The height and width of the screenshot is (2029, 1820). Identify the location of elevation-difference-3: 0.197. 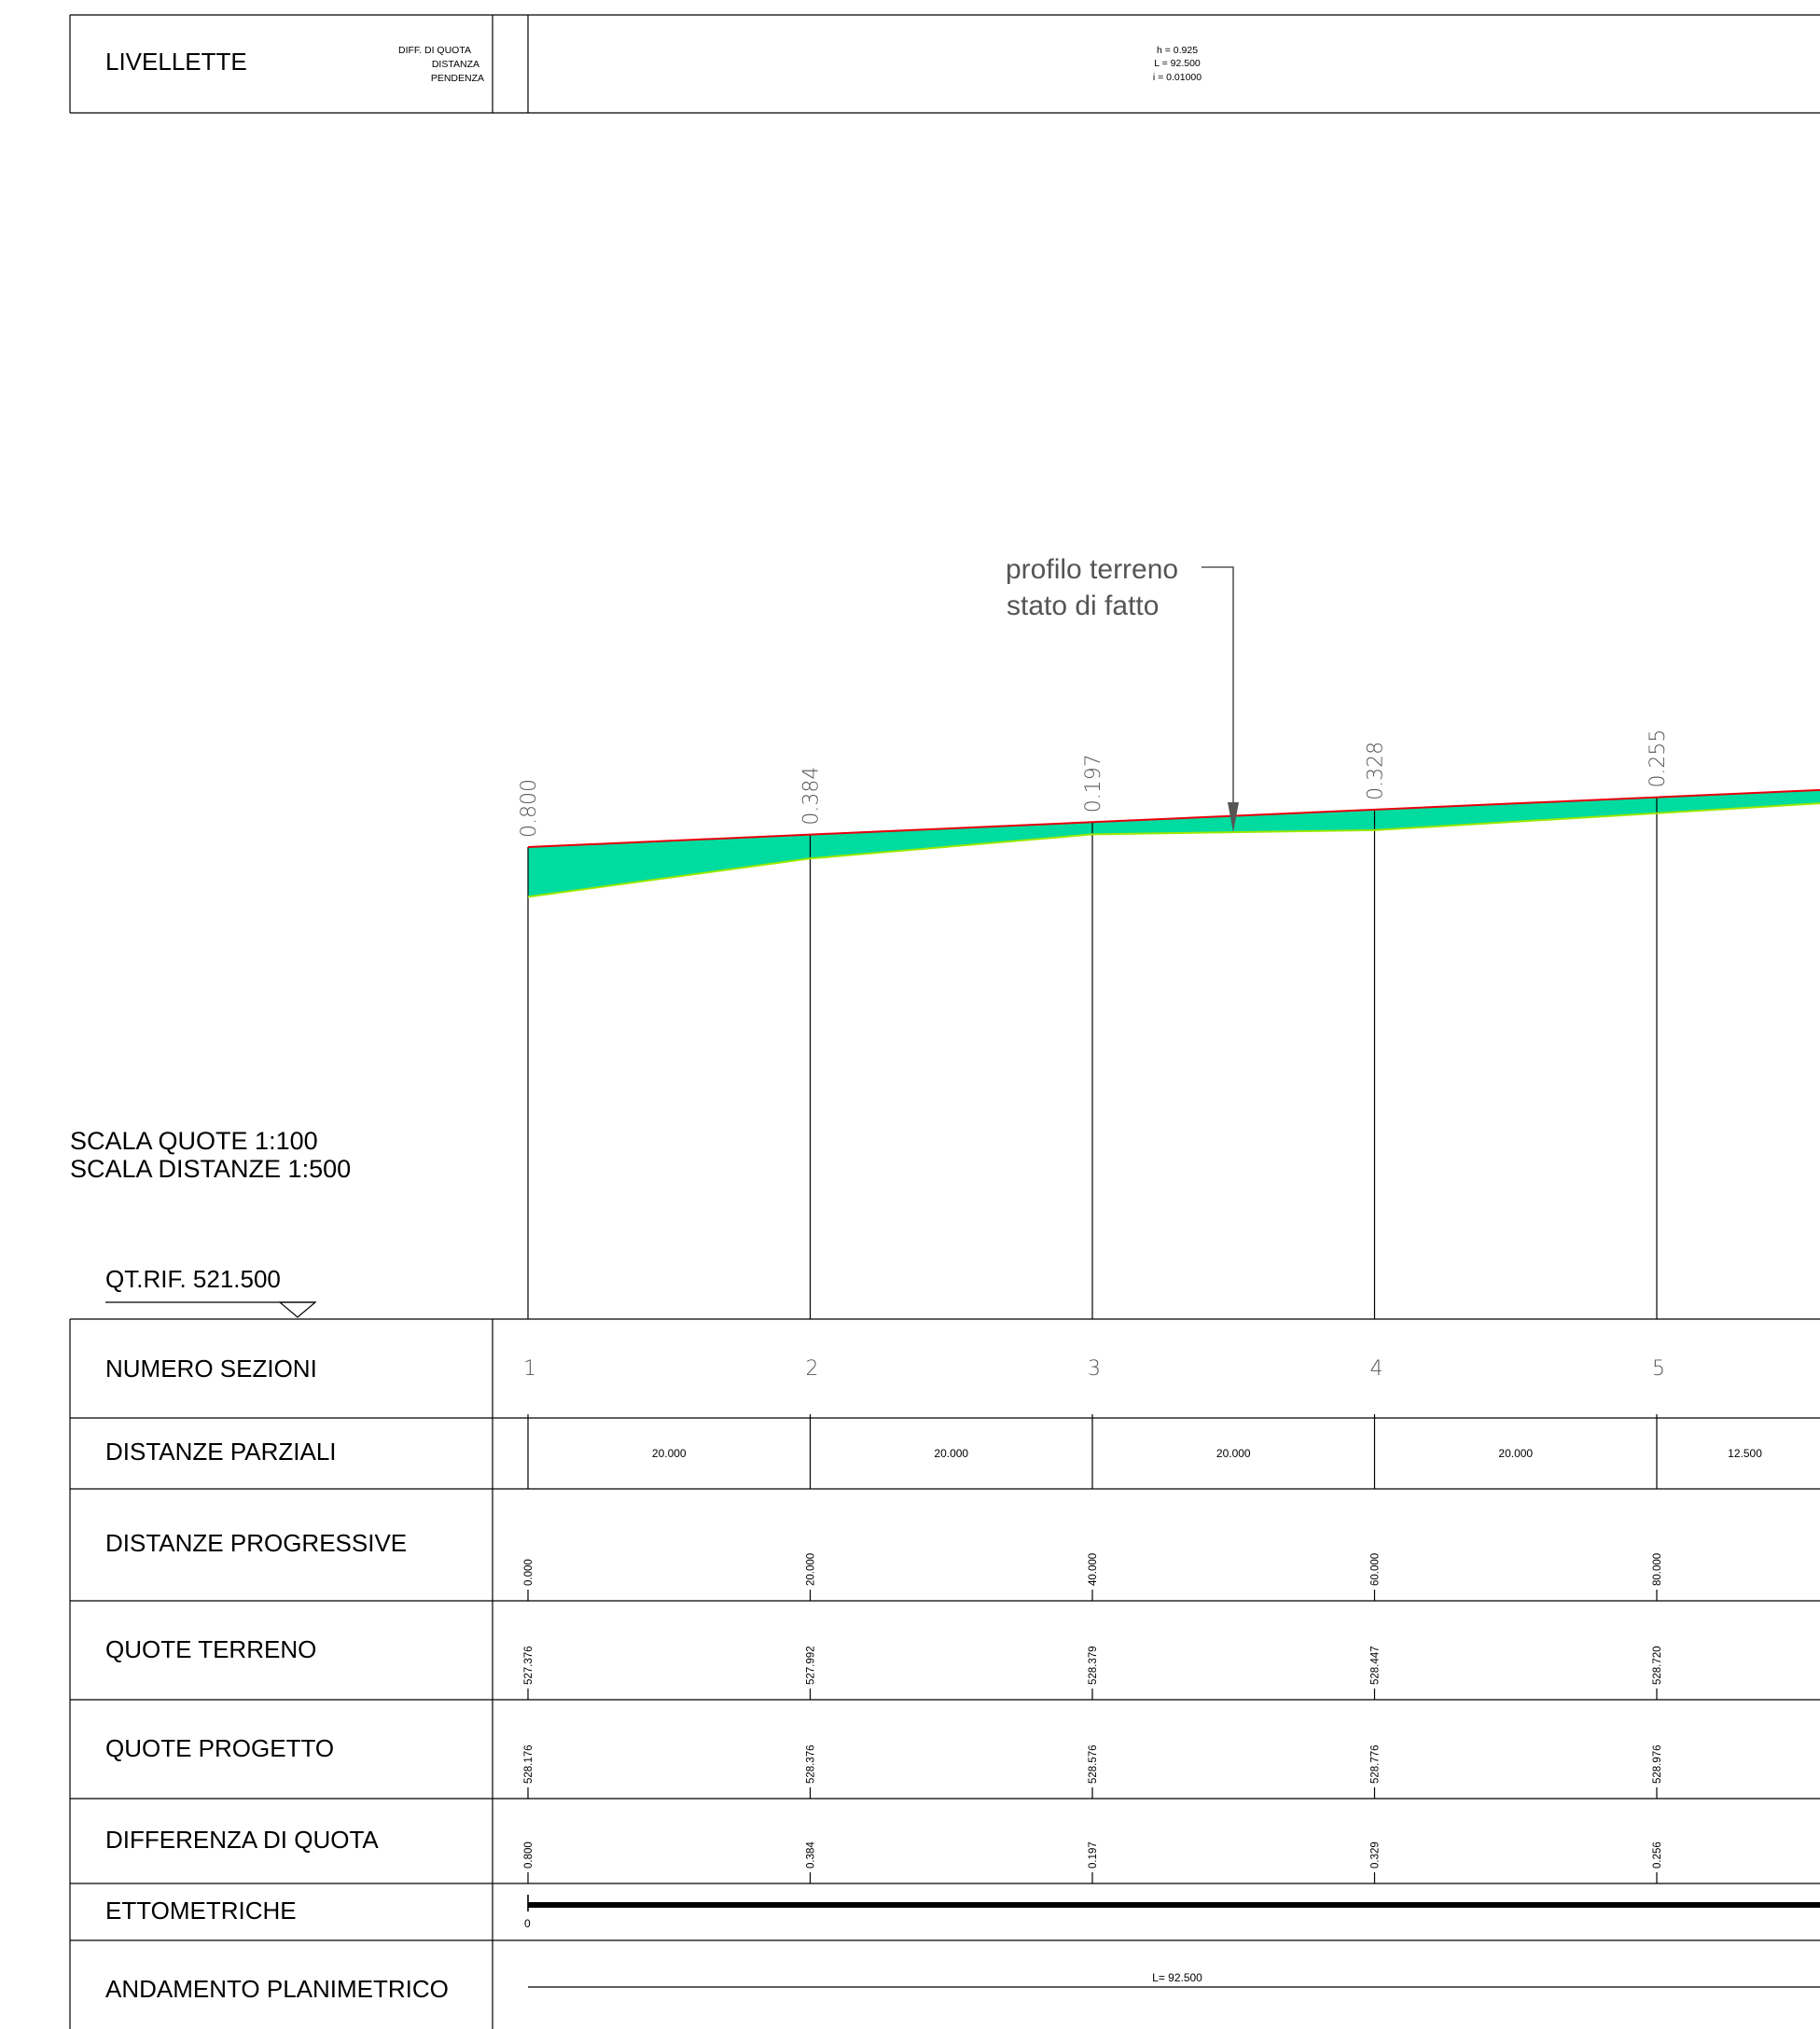
(1093, 1855).